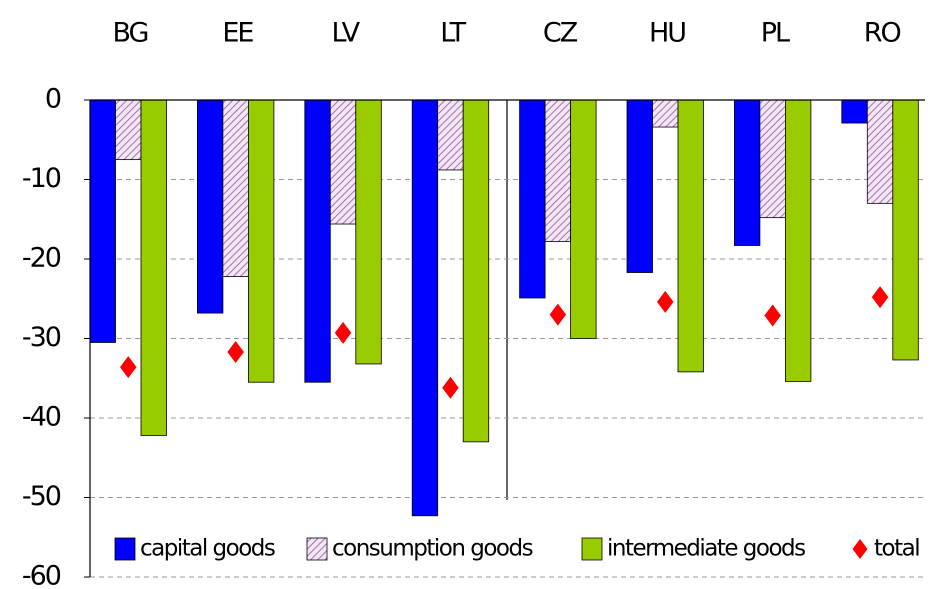 Image resolution: width=930 pixels, height=589 pixels. I want to click on y-tick-label: 0, so click(53, 99).